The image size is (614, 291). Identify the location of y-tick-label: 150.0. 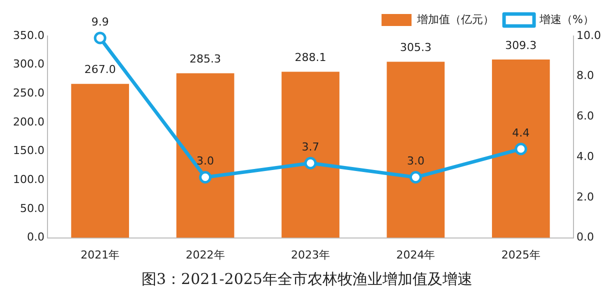
(28, 151).